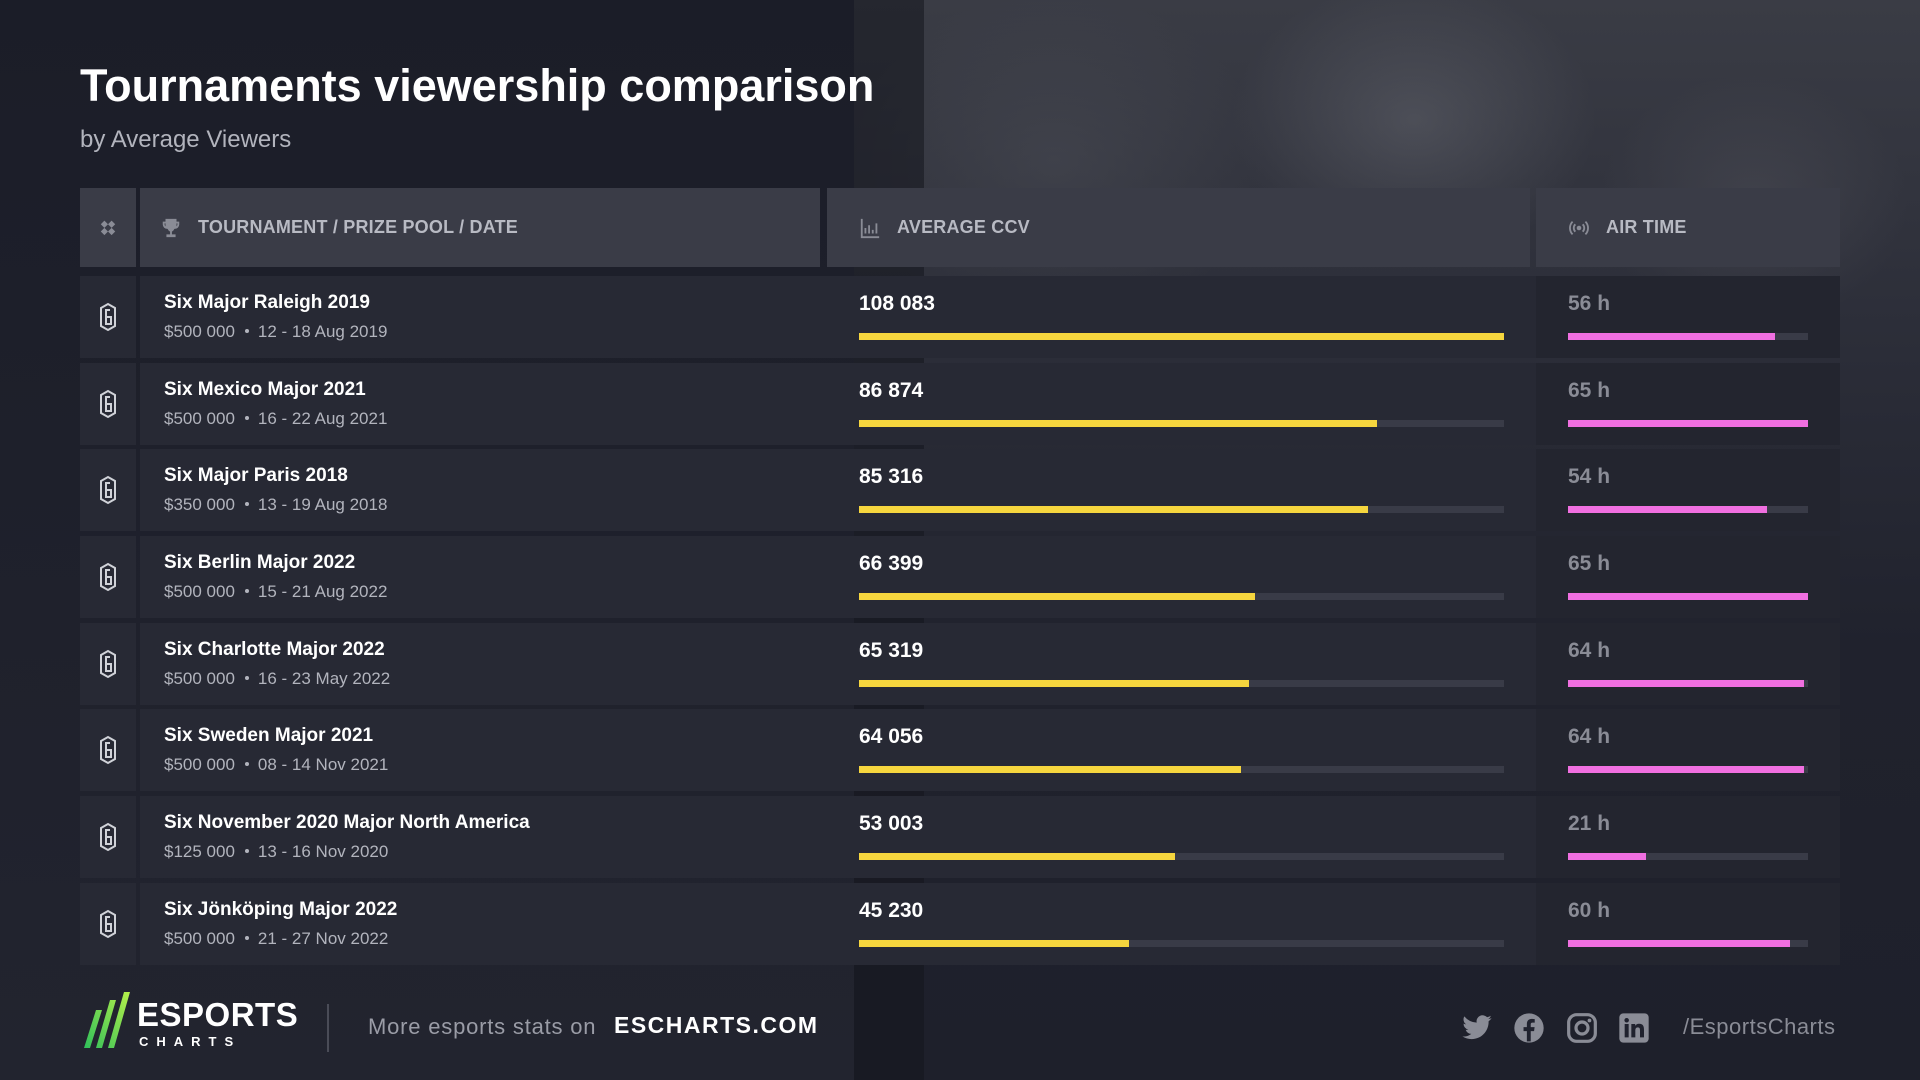  I want to click on tournament-meta: $500 000 08 - 14 Nov 2021, so click(276, 765).